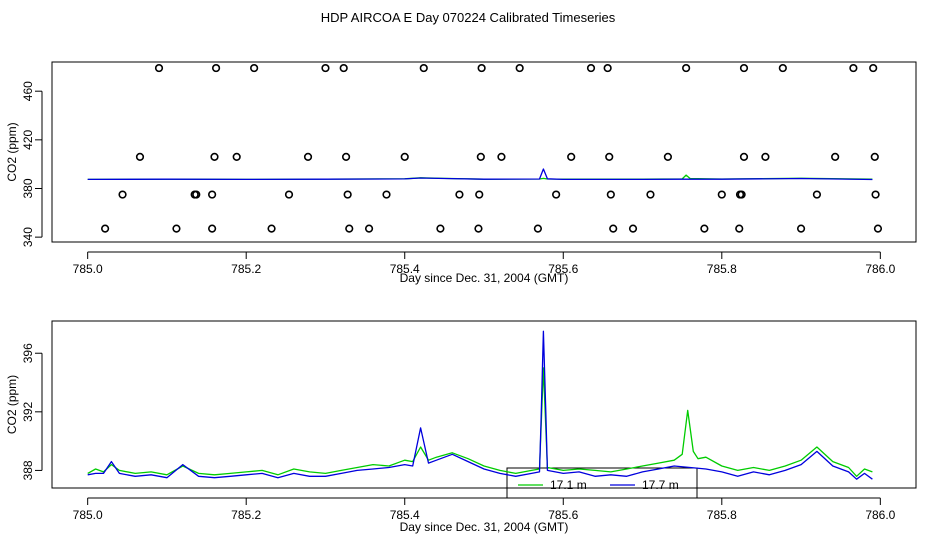  Describe the element at coordinates (568, 485) in the screenshot. I see `legend-label: 17.1 m` at that location.